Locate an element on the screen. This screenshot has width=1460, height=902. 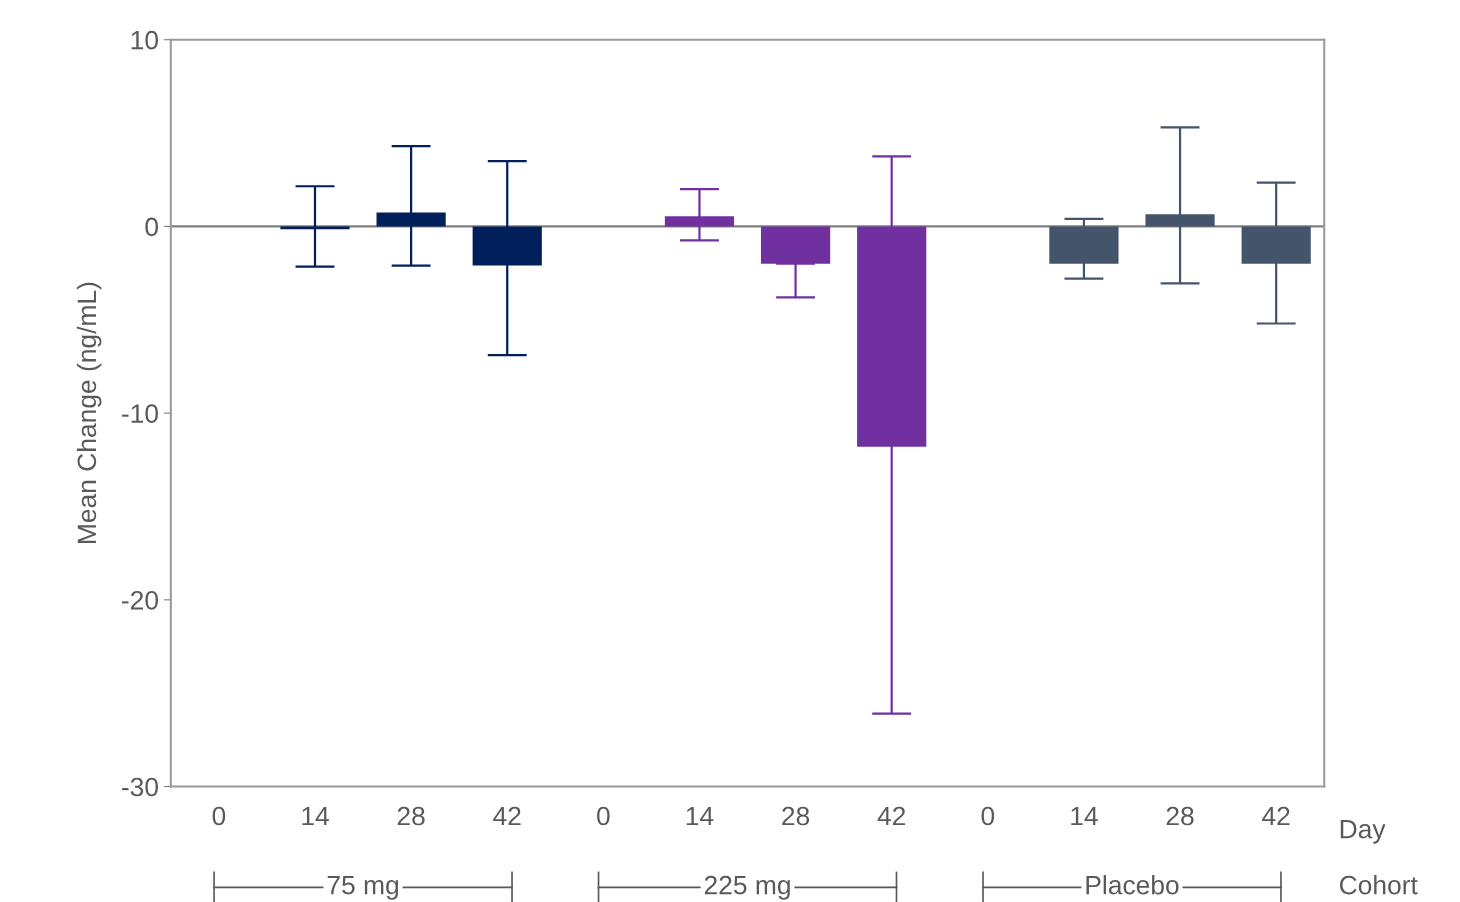
y-tick-label: 10 is located at coordinates (144, 40).